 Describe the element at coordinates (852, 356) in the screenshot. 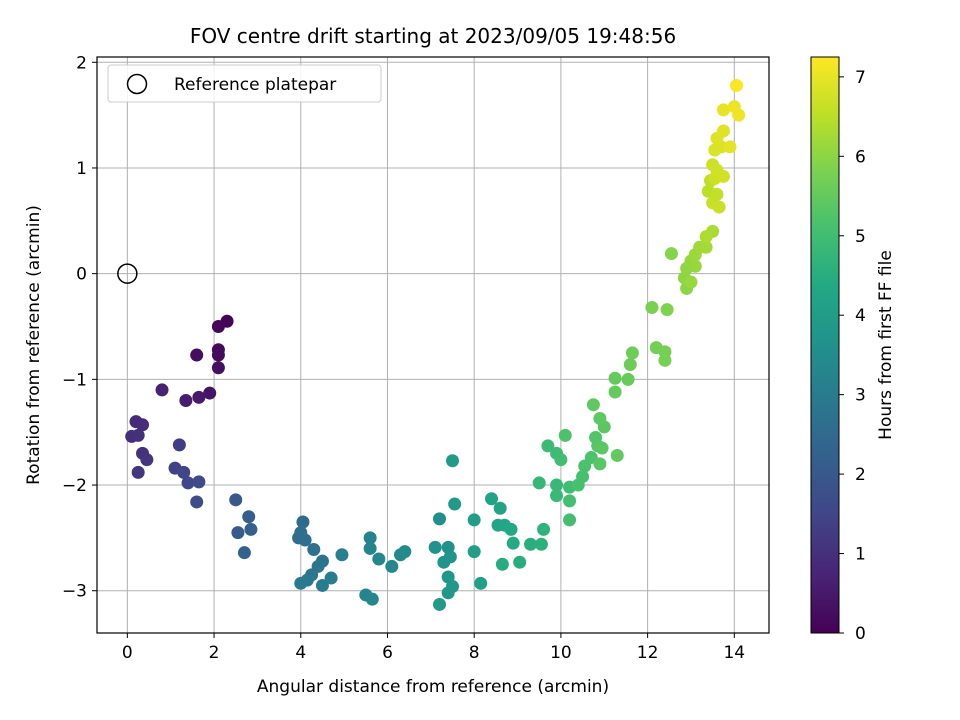

I see `colorbar-ticks: 0 1 2 3 4 5 6 7` at that location.